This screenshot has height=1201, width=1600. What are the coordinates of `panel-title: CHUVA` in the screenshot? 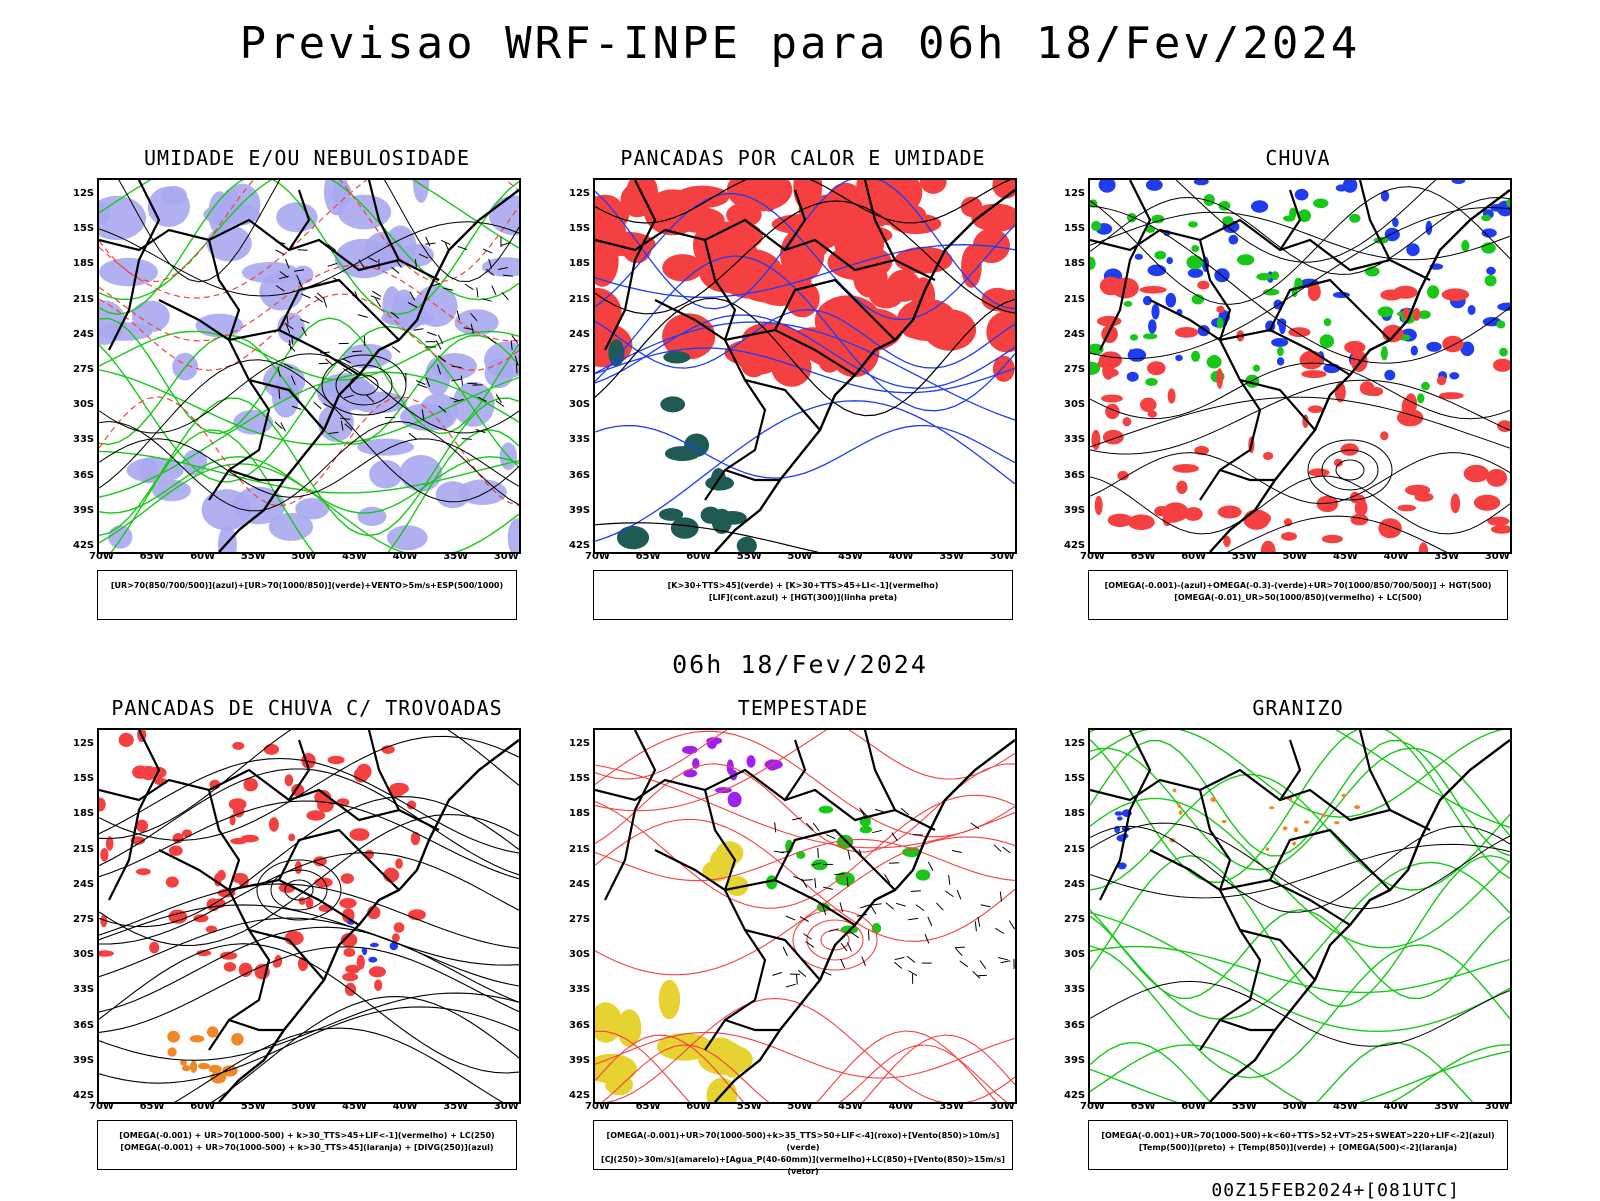 It's located at (1298, 158).